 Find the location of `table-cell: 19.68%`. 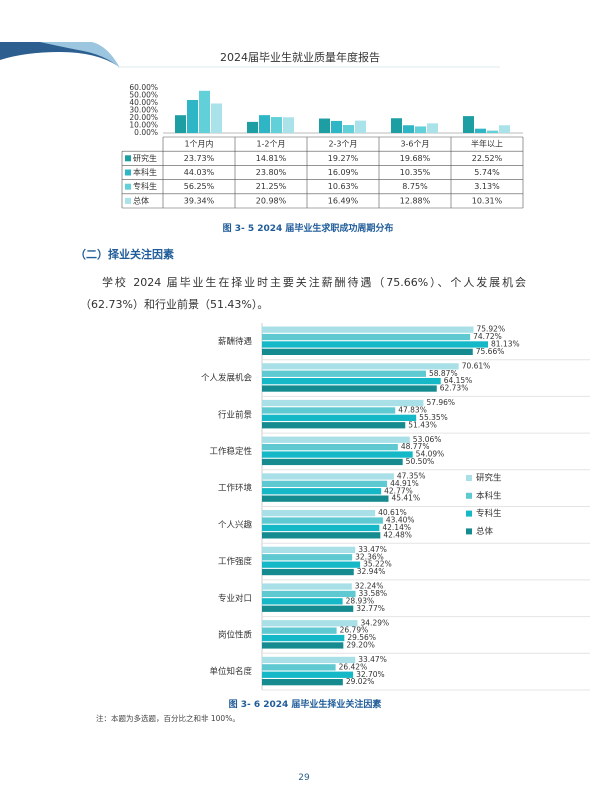

table-cell: 19.68% is located at coordinates (415, 158).